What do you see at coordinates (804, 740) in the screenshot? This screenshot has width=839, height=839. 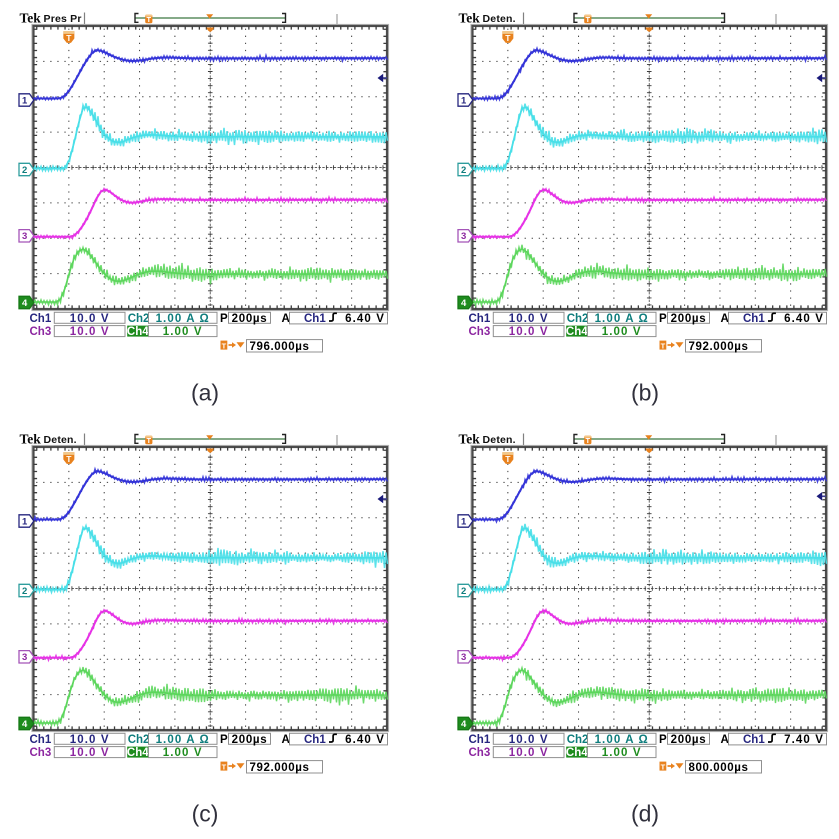 I see `svg-text: 7.40 V` at bounding box center [804, 740].